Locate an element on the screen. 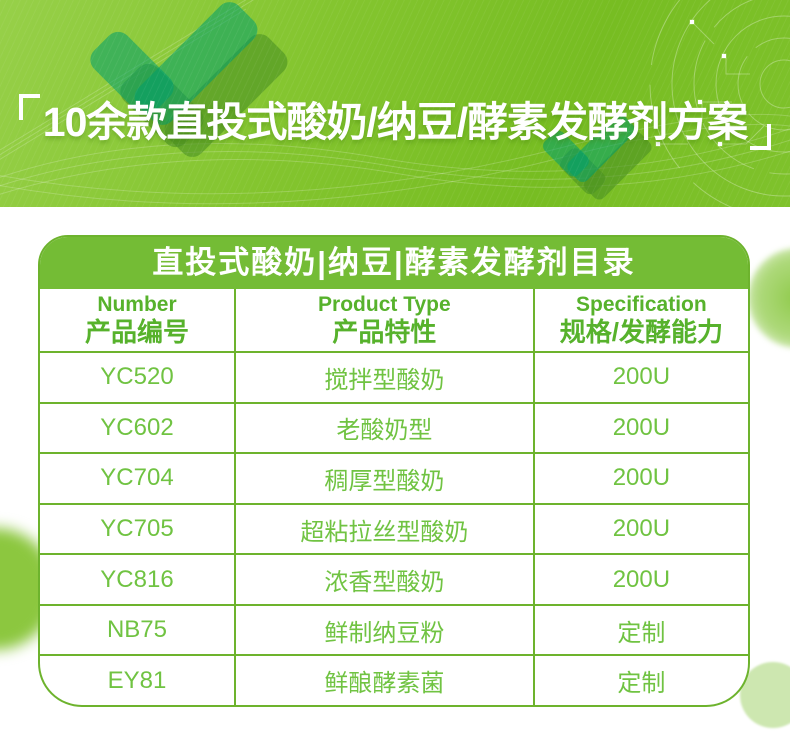 The width and height of the screenshot is (790, 735). column-header-en: Specification is located at coordinates (641, 304).